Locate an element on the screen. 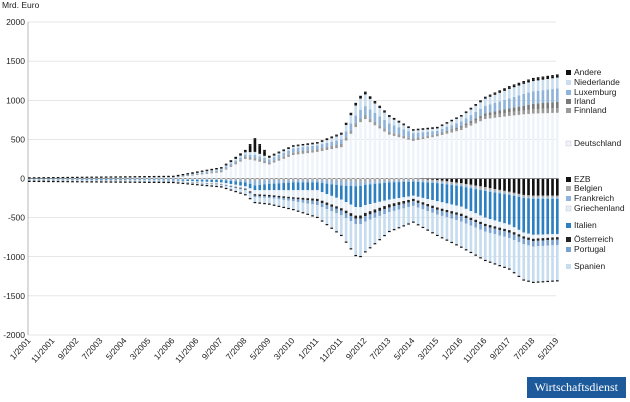 This screenshot has width=630, height=402. x-tick-label: 3/2015 is located at coordinates (428, 348).